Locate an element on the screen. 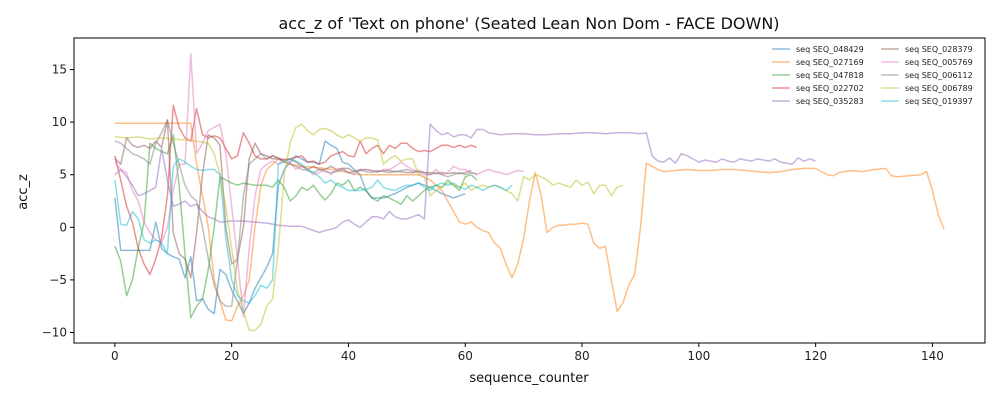 Image resolution: width=1000 pixels, height=400 pixels. legend-entry: seq SEQ_035283 is located at coordinates (830, 101).